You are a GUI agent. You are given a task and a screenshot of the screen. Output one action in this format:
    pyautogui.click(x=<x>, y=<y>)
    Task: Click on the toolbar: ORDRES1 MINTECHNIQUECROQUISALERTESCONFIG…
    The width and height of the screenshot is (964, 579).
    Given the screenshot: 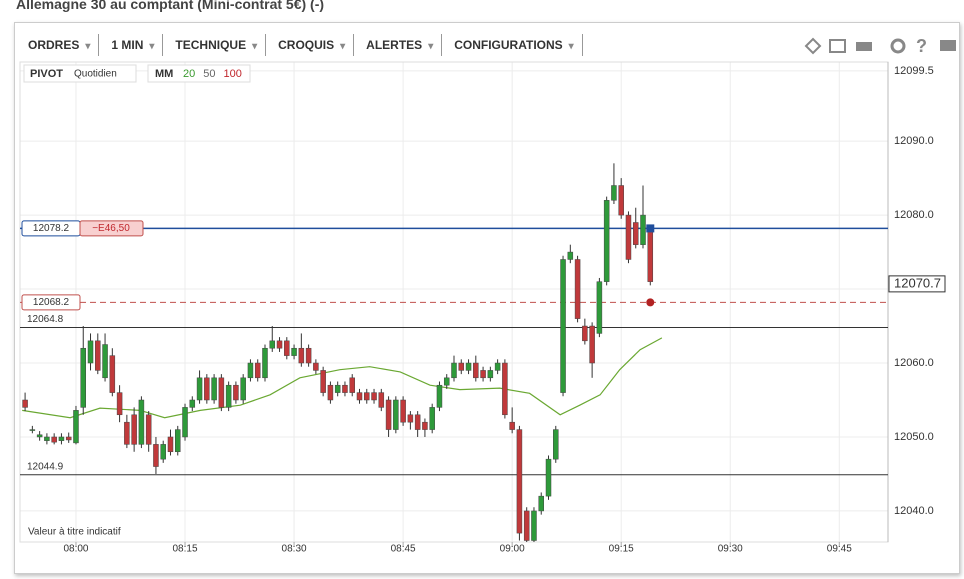 What is the action you would take?
    pyautogui.click(x=299, y=45)
    